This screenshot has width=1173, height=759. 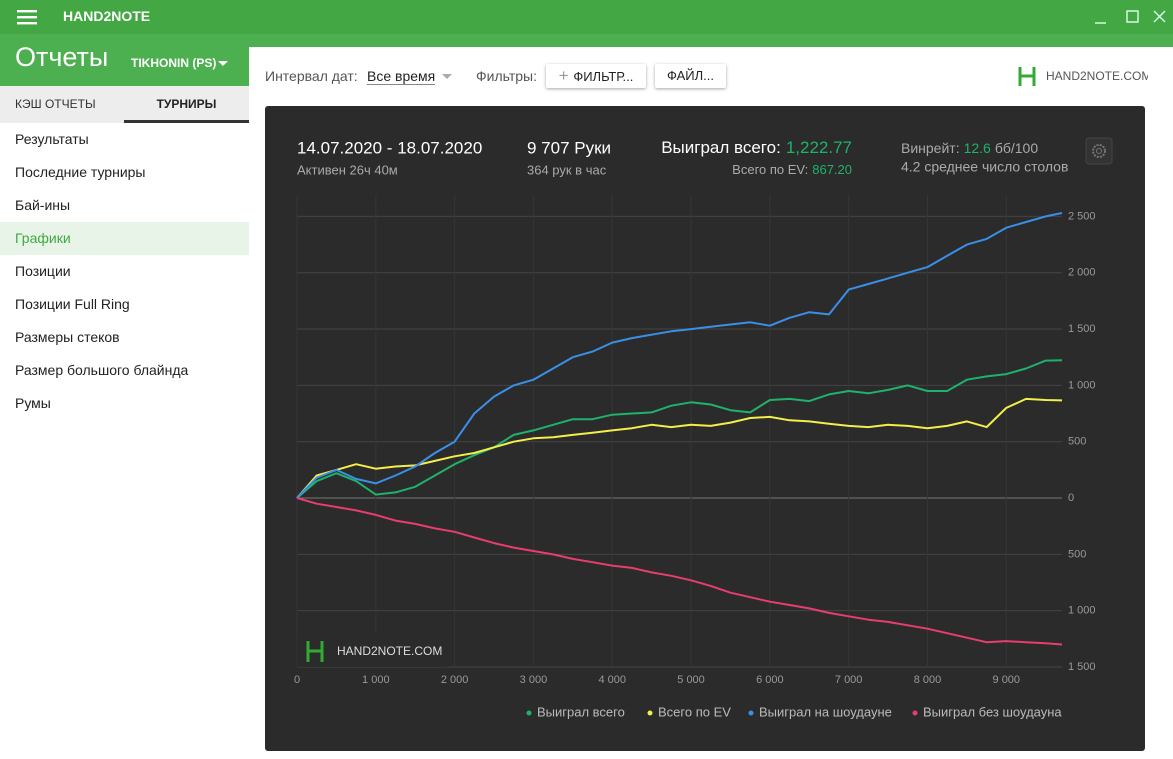 I want to click on hands-per-hour: 364 рук в час, so click(x=567, y=169).